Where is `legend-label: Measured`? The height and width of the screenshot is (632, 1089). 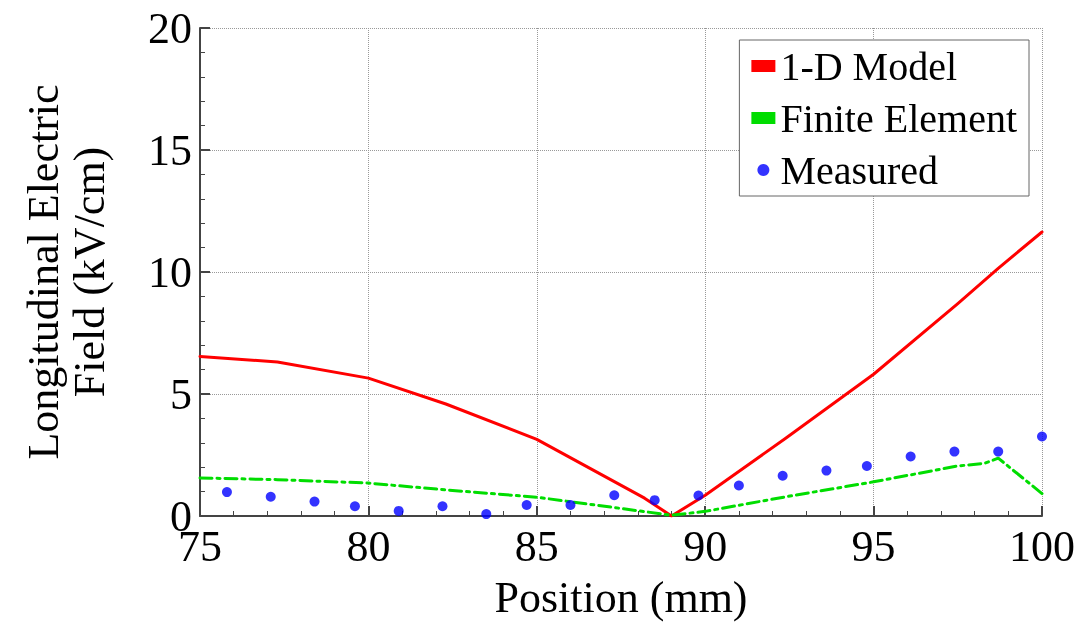
legend-label: Measured is located at coordinates (859, 170).